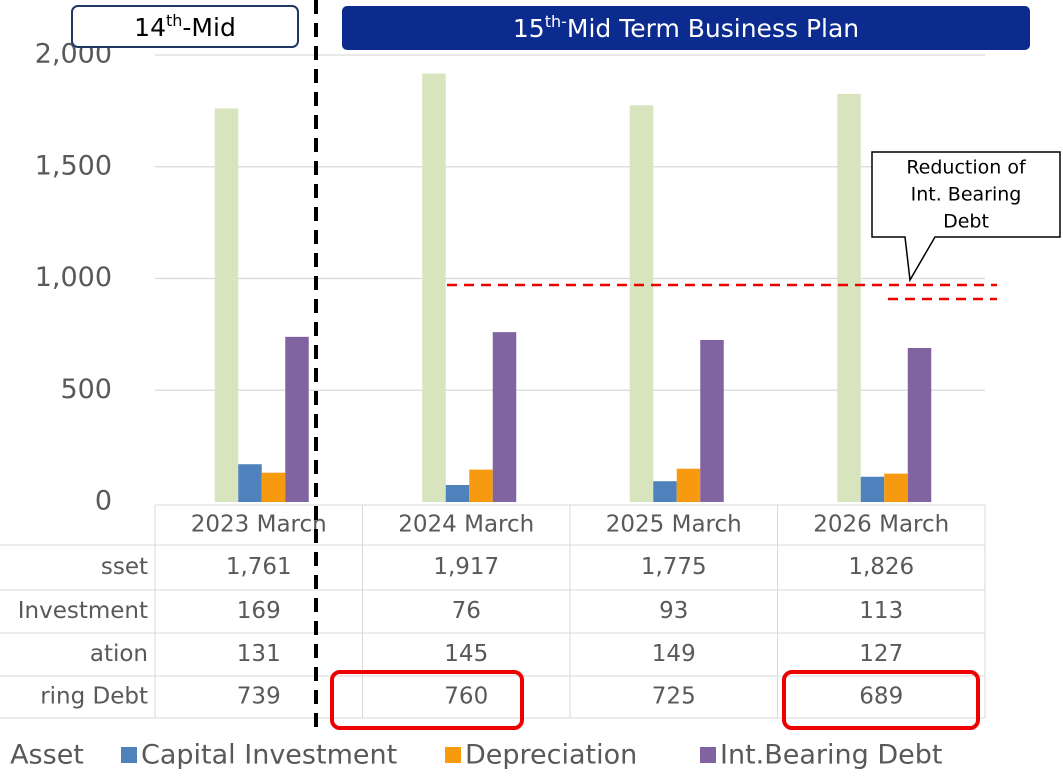  Describe the element at coordinates (124, 567) in the screenshot. I see `table-row-label: sset` at that location.